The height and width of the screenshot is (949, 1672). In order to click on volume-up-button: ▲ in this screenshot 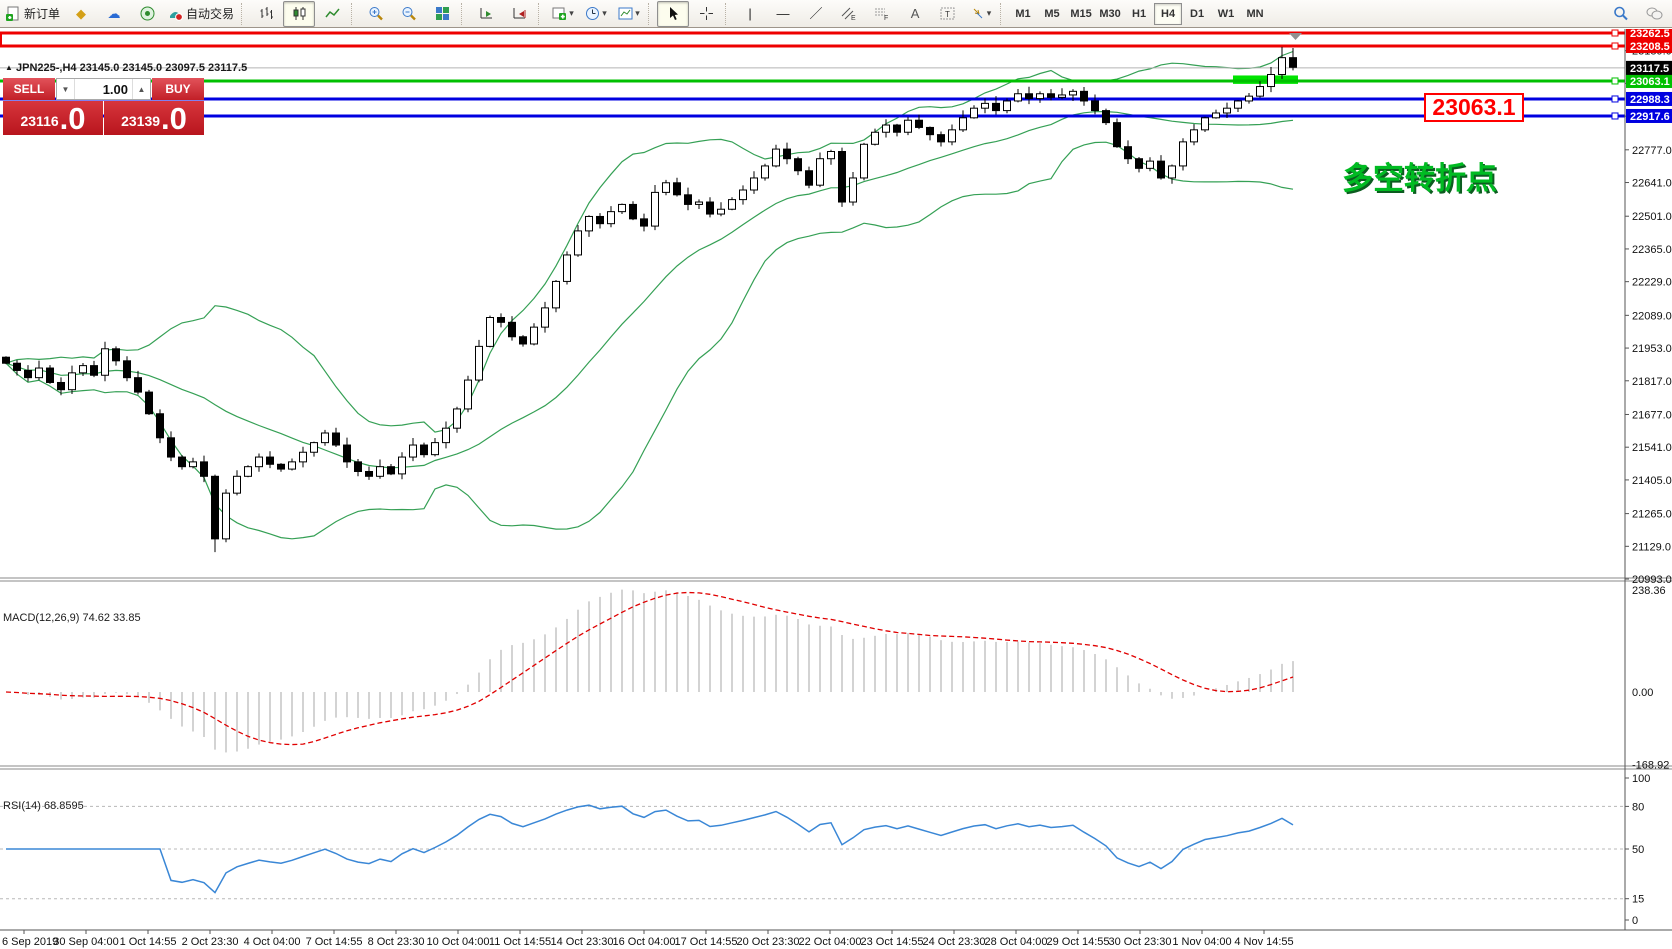, I will do `click(141, 89)`.